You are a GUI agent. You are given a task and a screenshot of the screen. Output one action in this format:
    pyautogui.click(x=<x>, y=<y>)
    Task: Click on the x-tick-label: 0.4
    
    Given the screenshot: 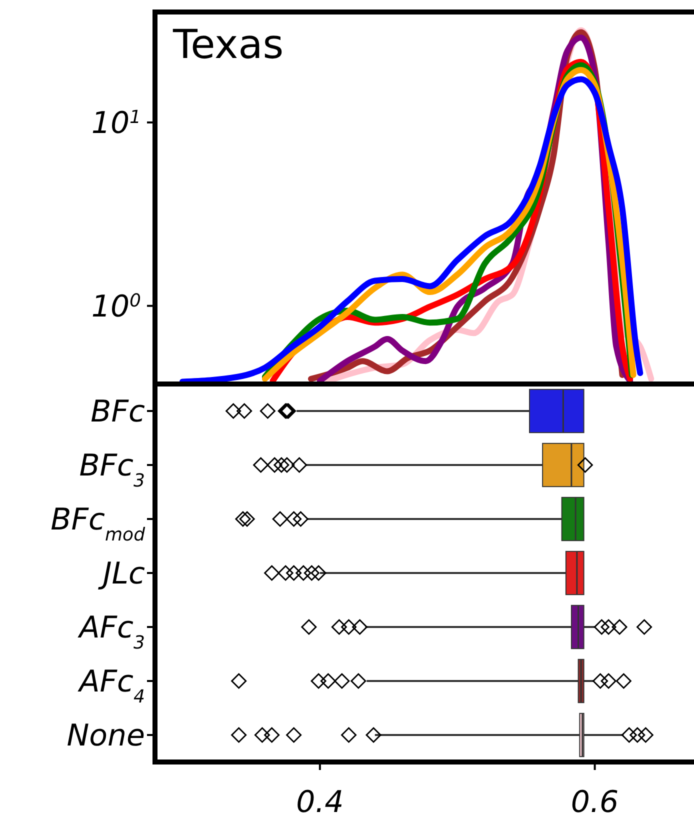 What is the action you would take?
    pyautogui.click(x=320, y=802)
    